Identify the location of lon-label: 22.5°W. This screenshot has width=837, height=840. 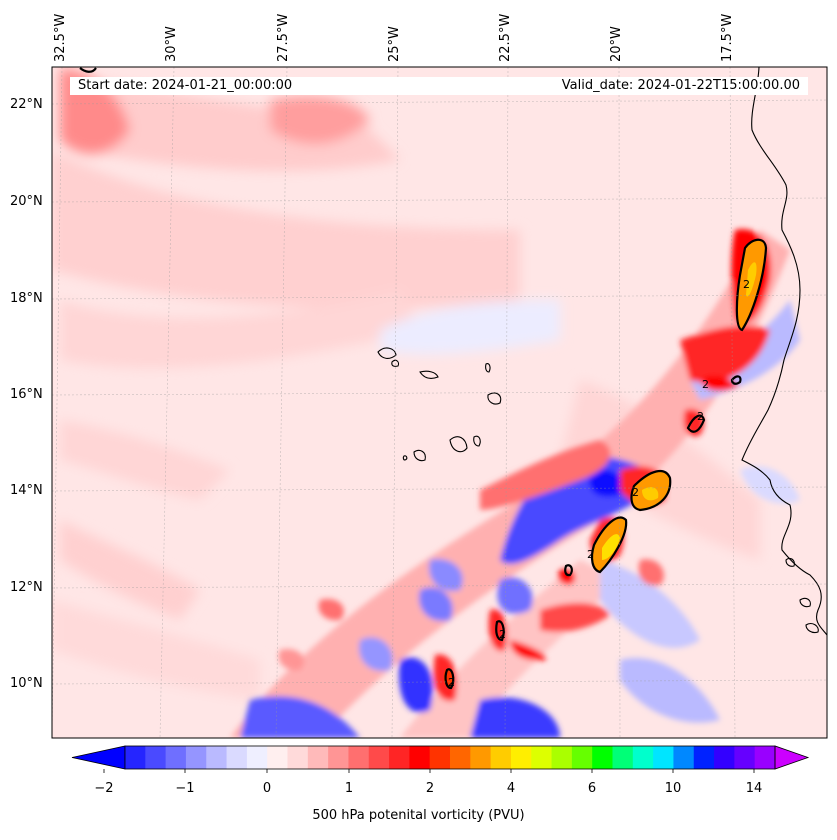
(505, 37).